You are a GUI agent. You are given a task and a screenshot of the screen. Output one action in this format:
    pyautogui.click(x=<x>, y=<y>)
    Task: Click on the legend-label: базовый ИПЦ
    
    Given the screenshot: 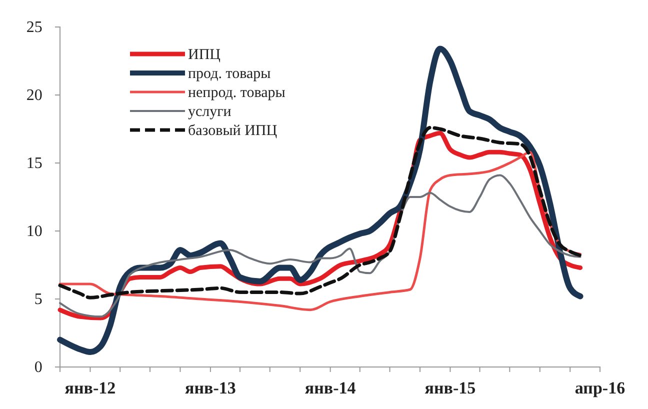 What is the action you would take?
    pyautogui.click(x=233, y=131)
    